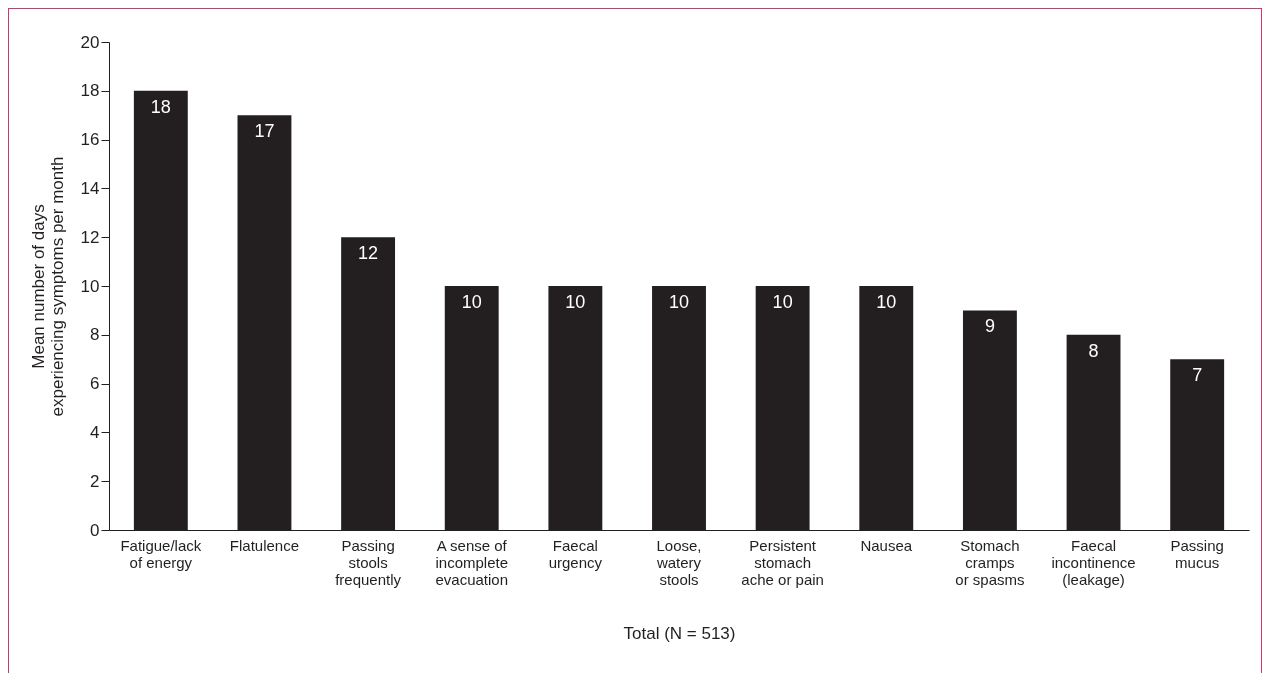  I want to click on y-tick-label: 18, so click(90, 91).